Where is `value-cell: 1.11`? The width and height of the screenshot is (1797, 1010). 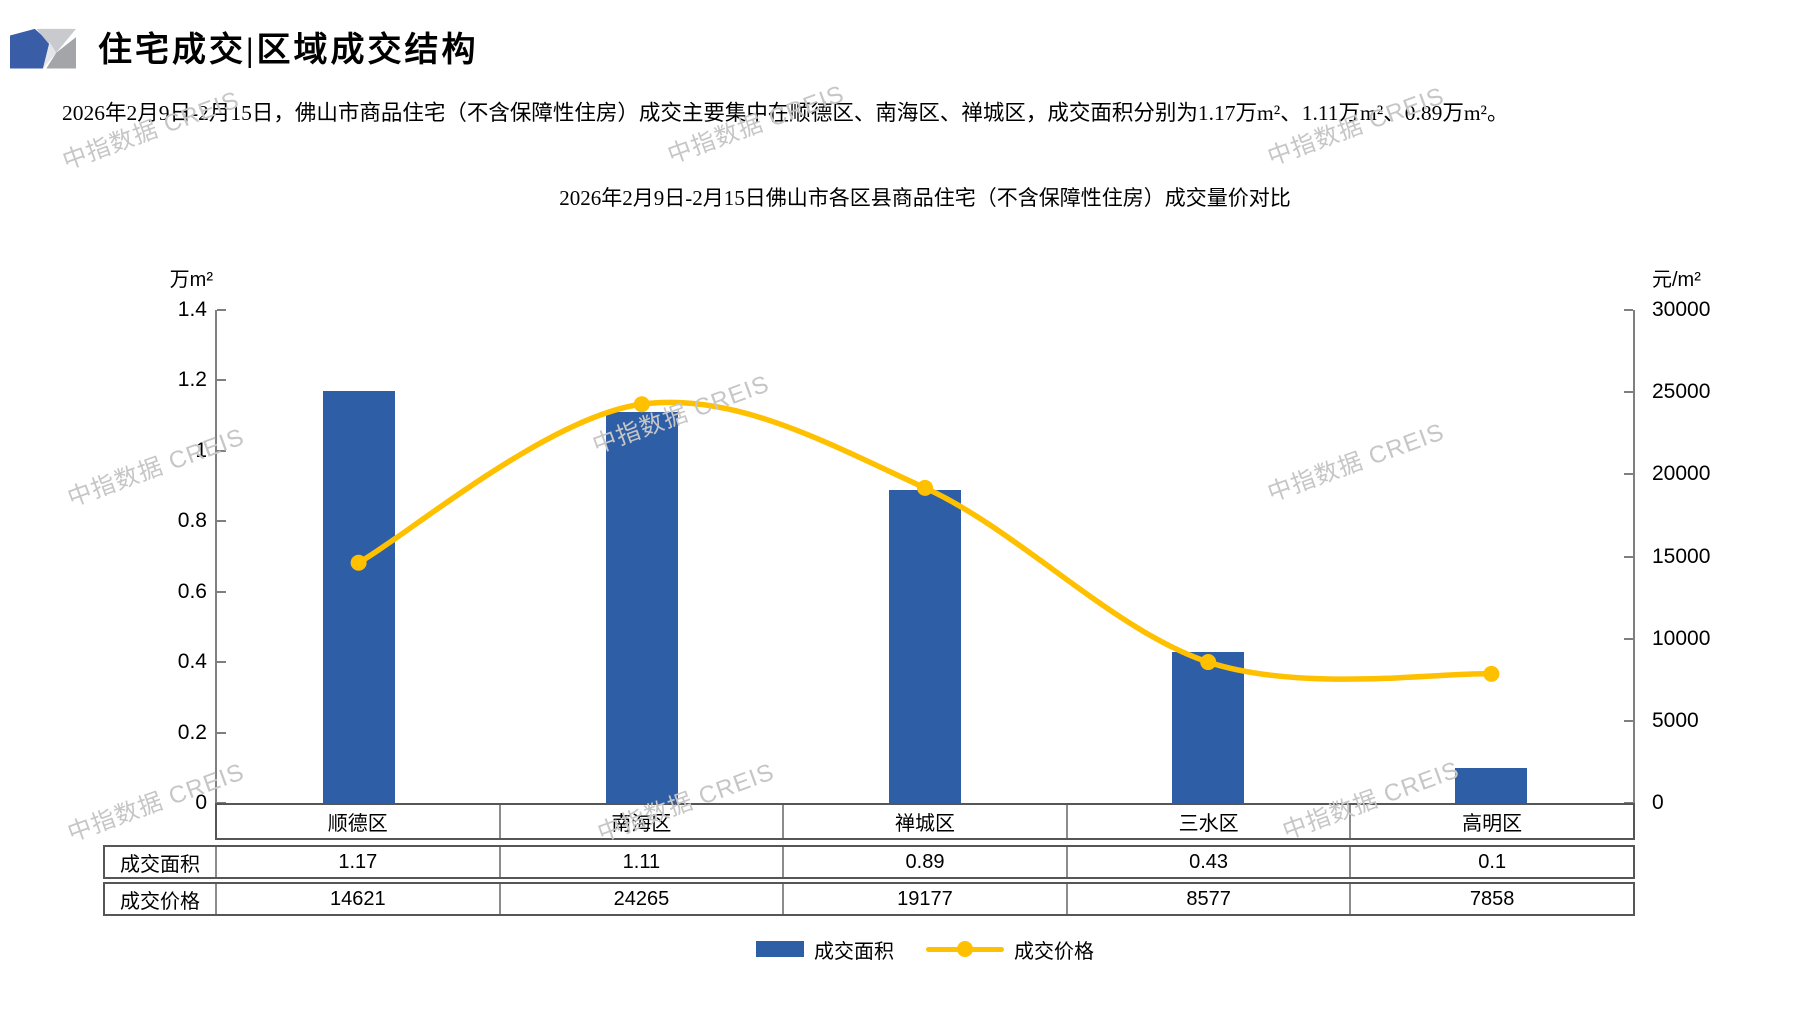 value-cell: 1.11 is located at coordinates (643, 862).